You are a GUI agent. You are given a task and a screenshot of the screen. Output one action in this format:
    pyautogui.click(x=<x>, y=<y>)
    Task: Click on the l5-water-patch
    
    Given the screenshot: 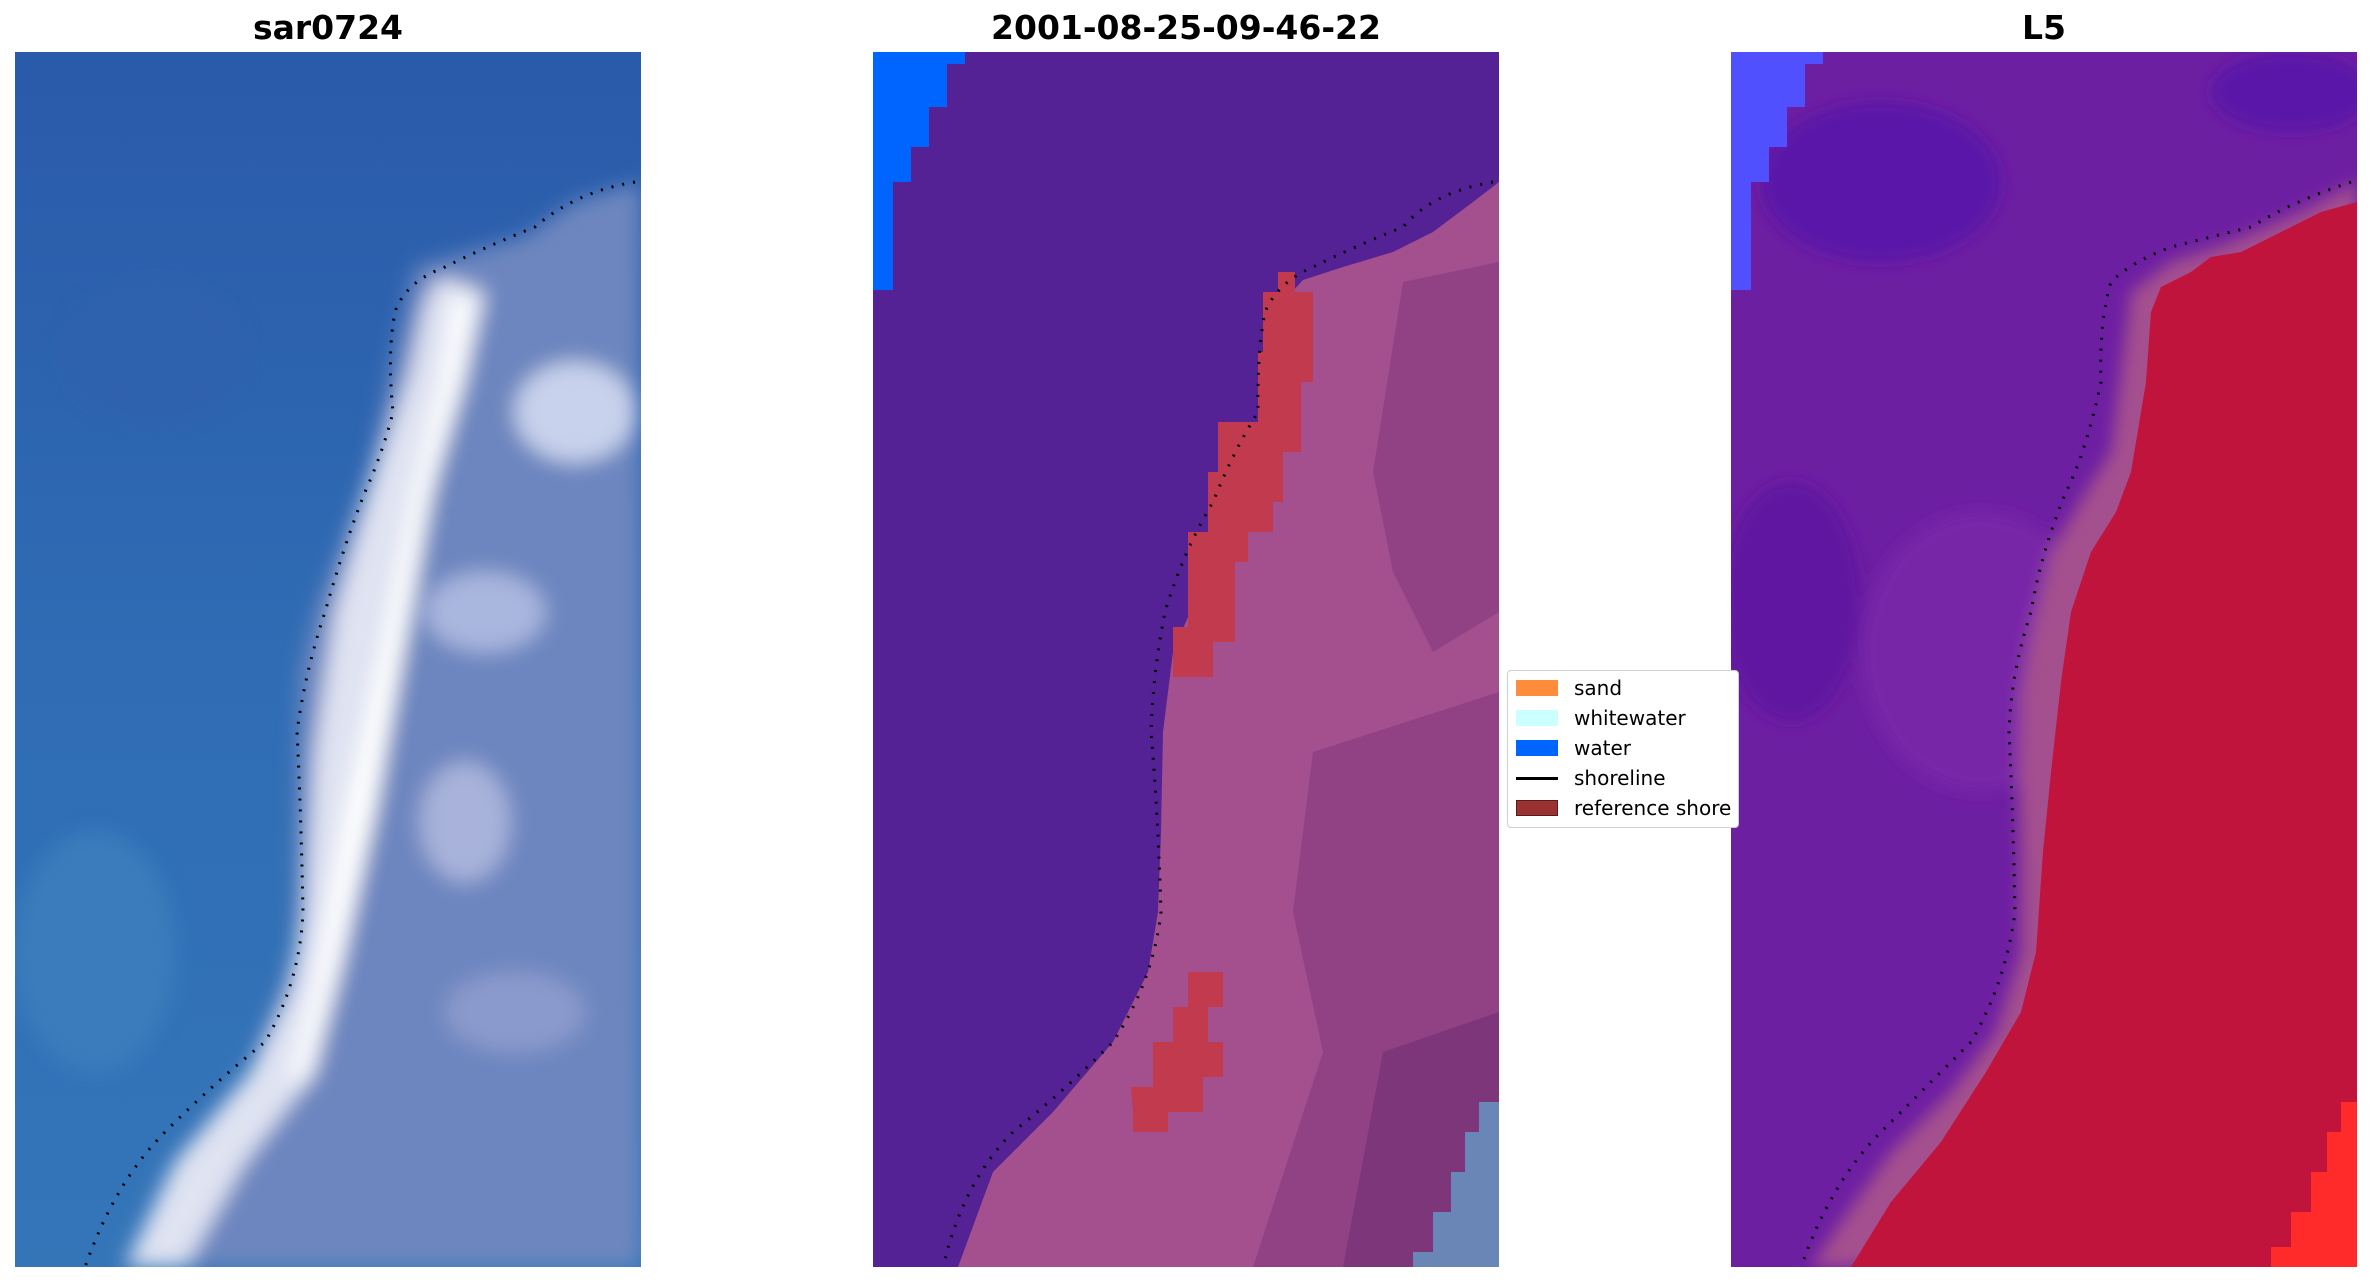 What is the action you would take?
    pyautogui.click(x=1777, y=171)
    